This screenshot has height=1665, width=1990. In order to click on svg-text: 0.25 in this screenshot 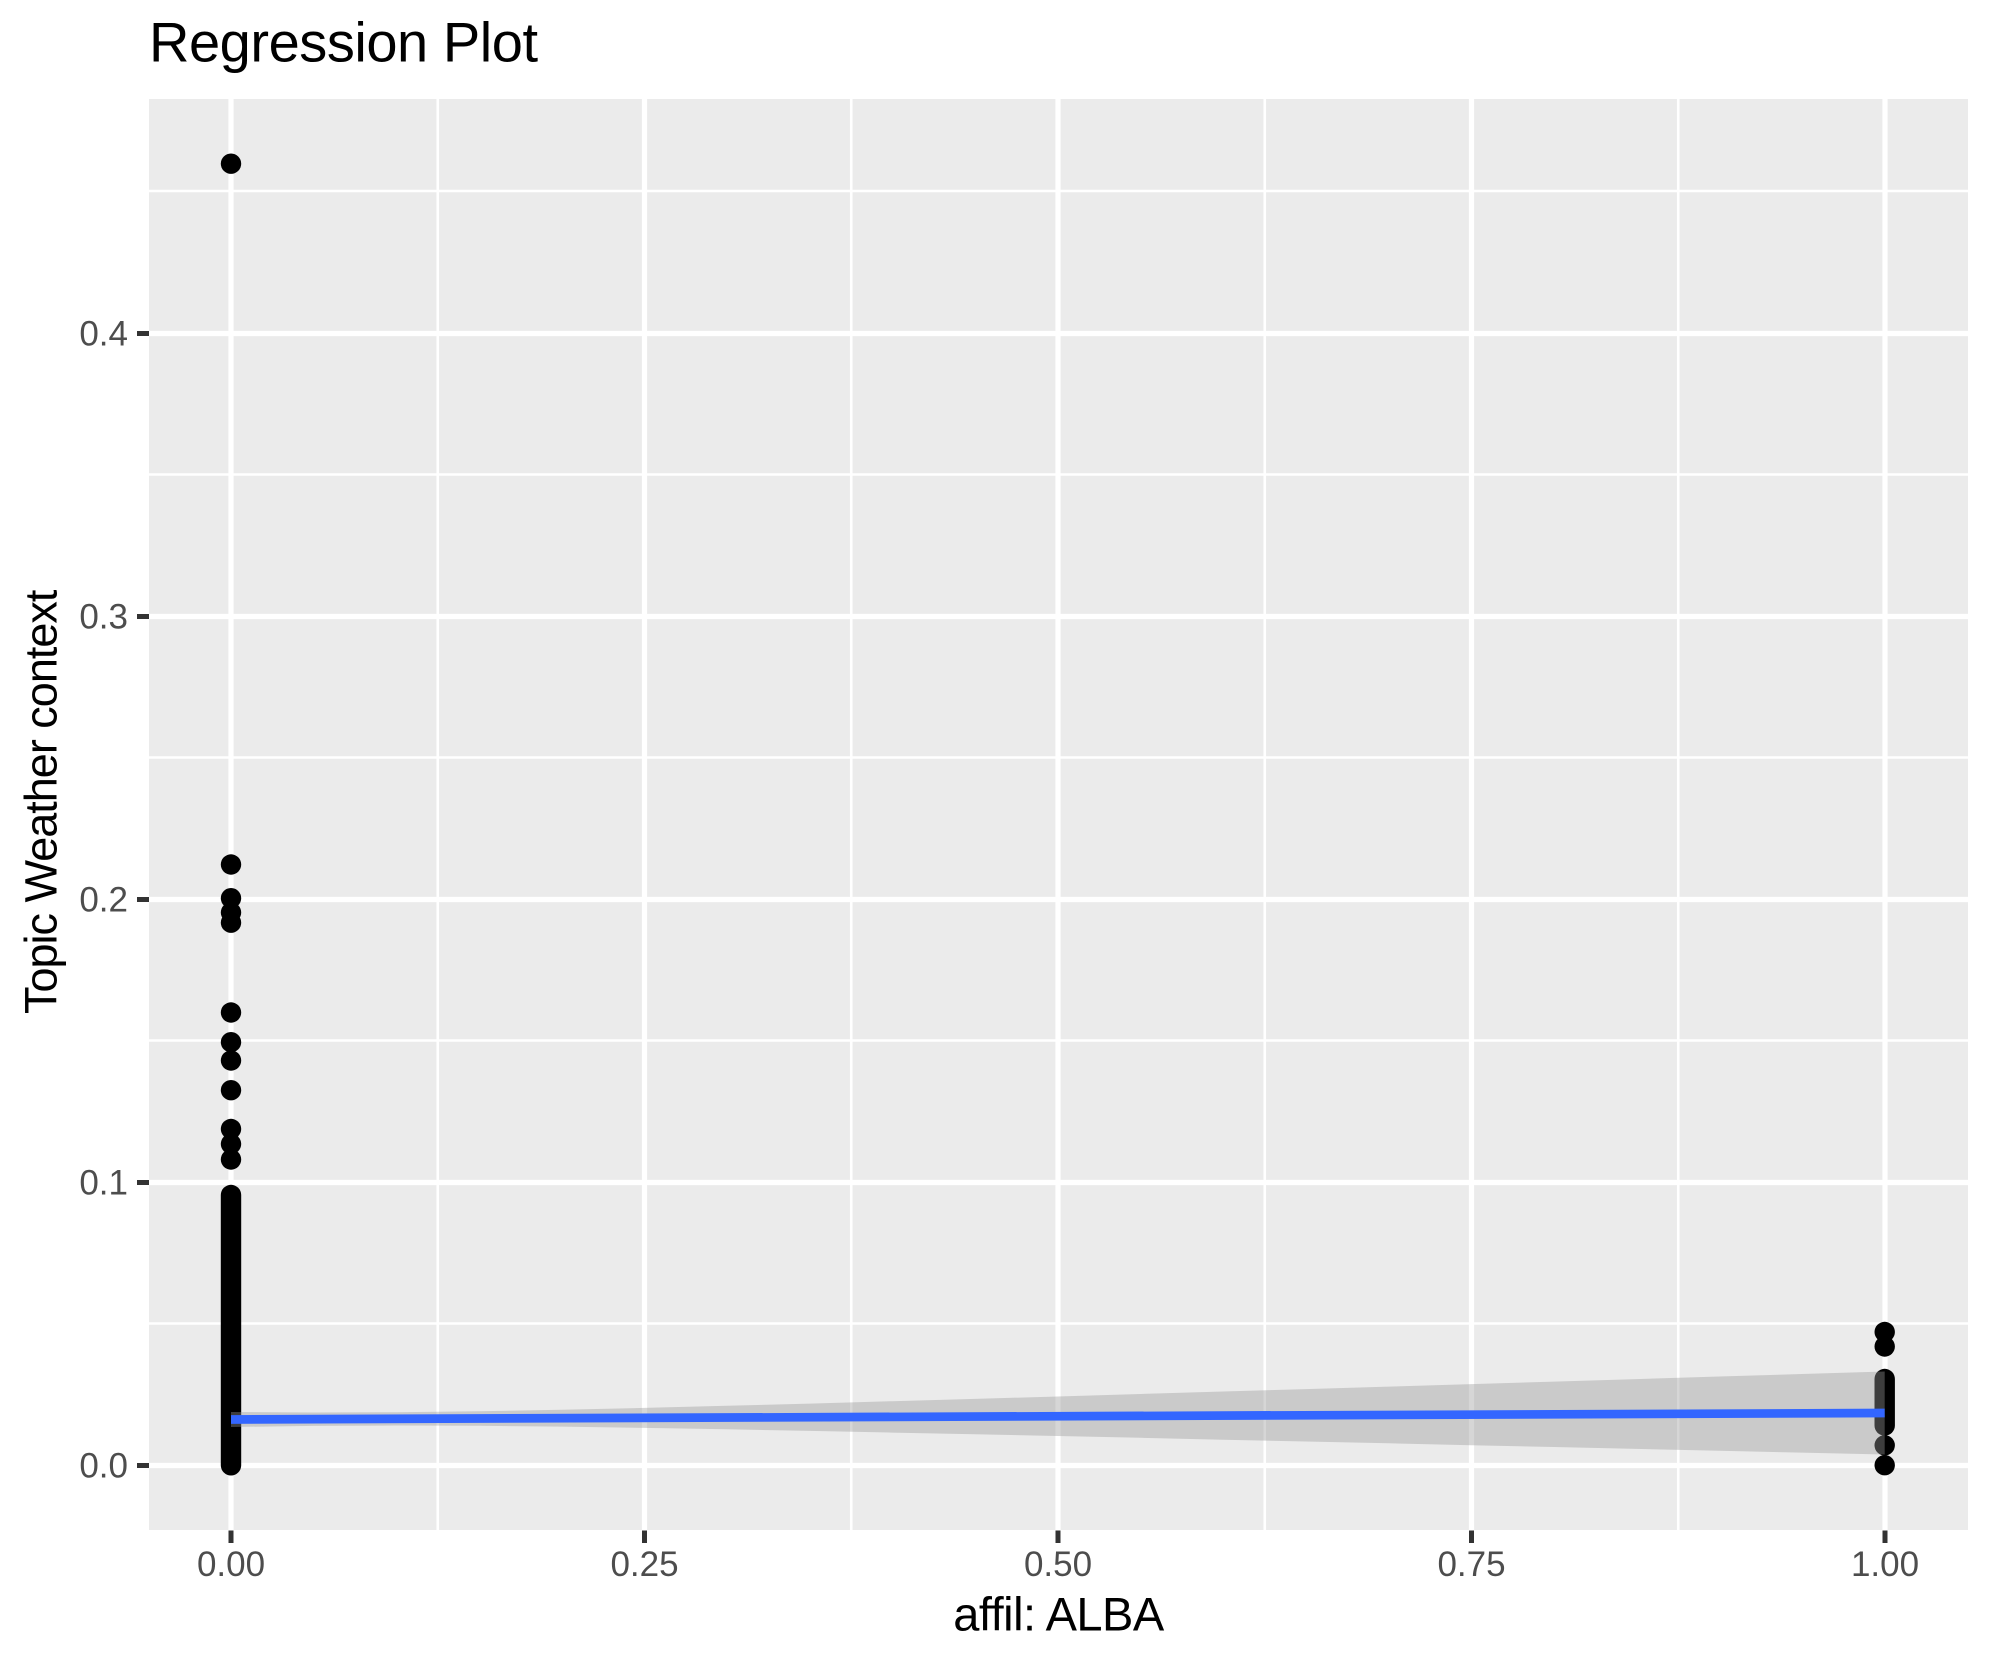, I will do `click(644, 1564)`.